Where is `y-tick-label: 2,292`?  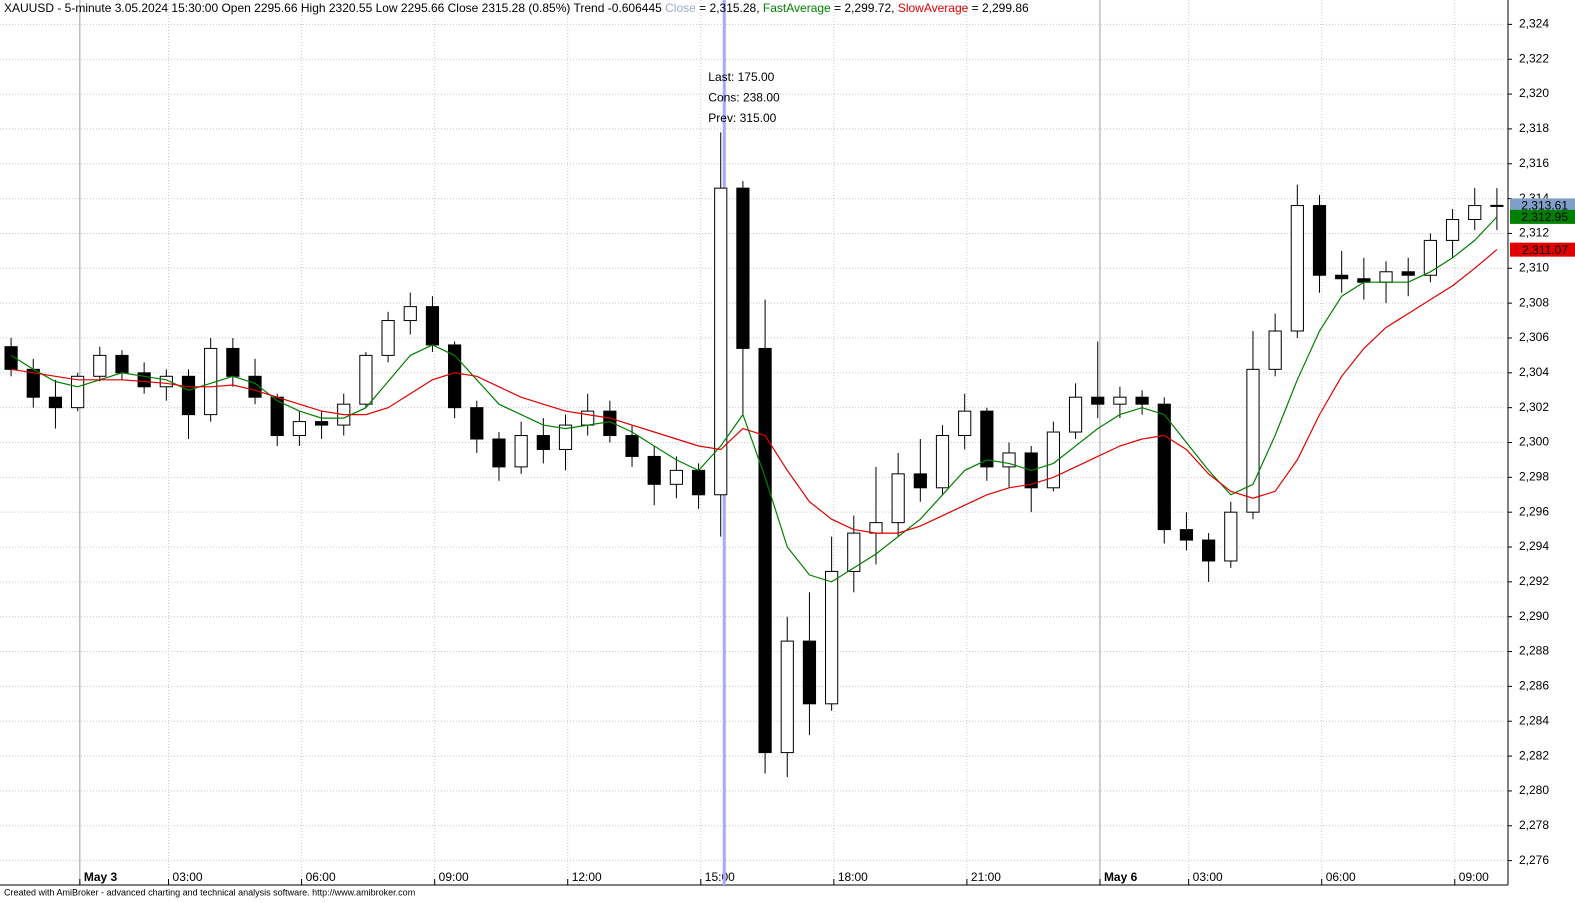 y-tick-label: 2,292 is located at coordinates (1534, 581).